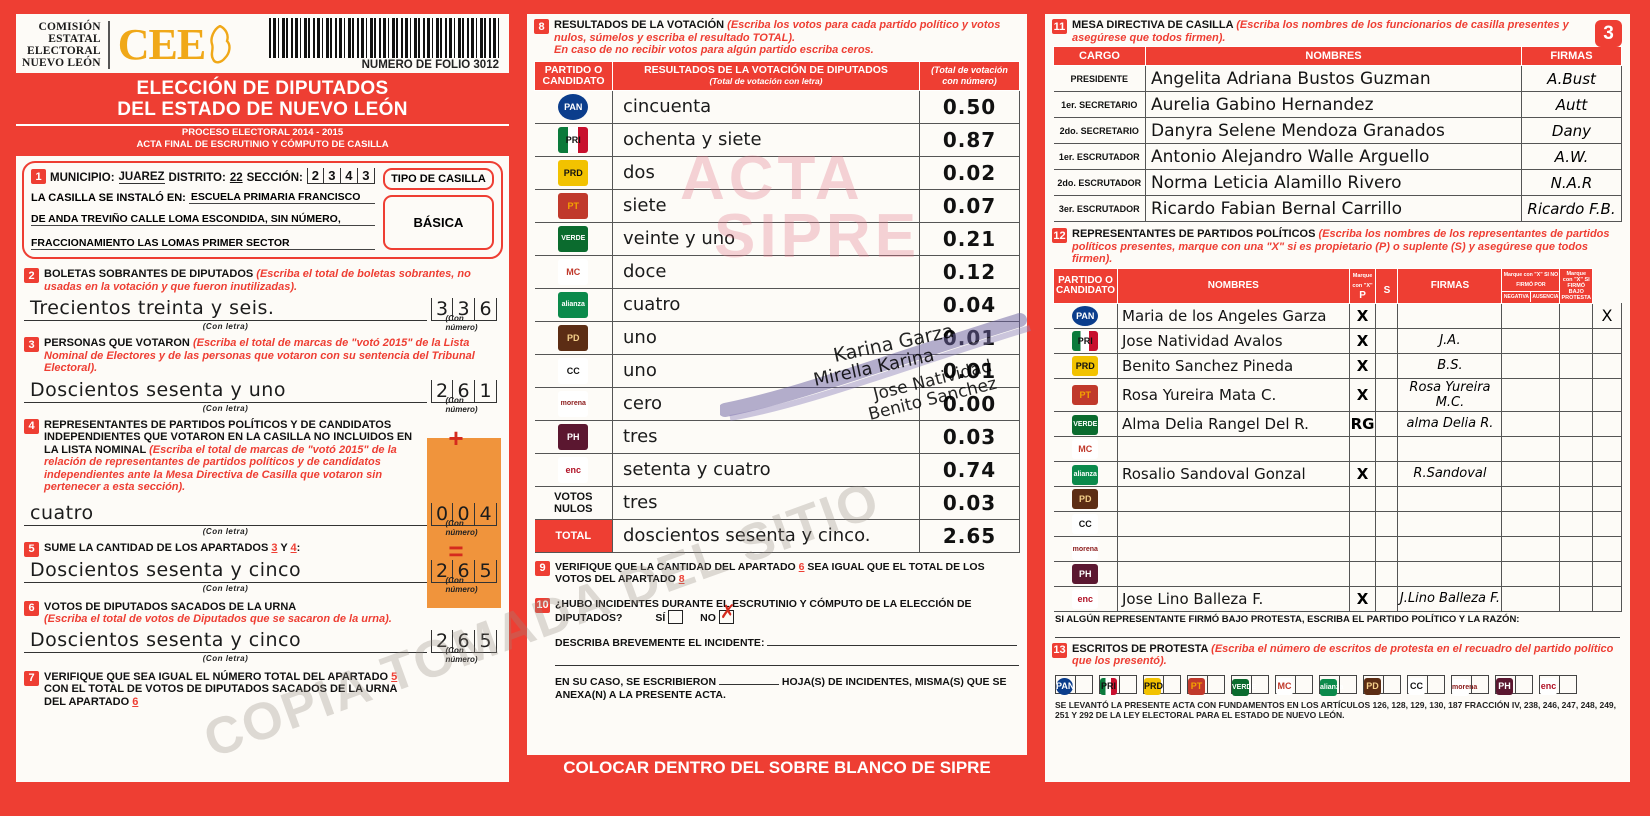 This screenshot has width=1650, height=816. What do you see at coordinates (1571, 130) in the screenshot?
I see `firma-cell: Dany` at bounding box center [1571, 130].